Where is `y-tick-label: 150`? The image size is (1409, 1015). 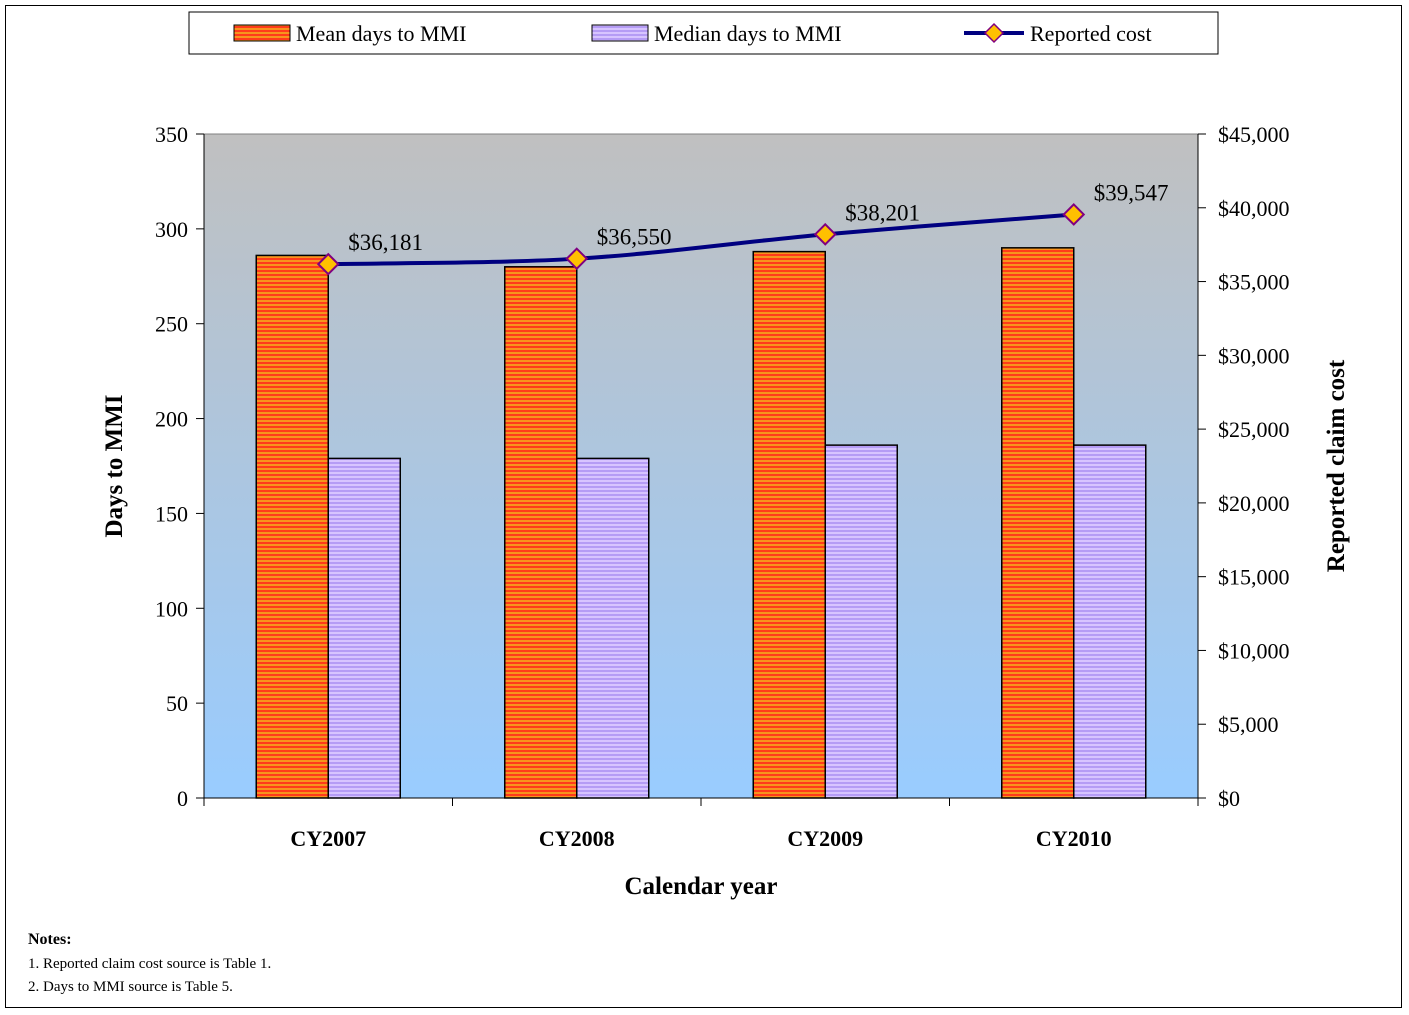 y-tick-label: 150 is located at coordinates (171, 513).